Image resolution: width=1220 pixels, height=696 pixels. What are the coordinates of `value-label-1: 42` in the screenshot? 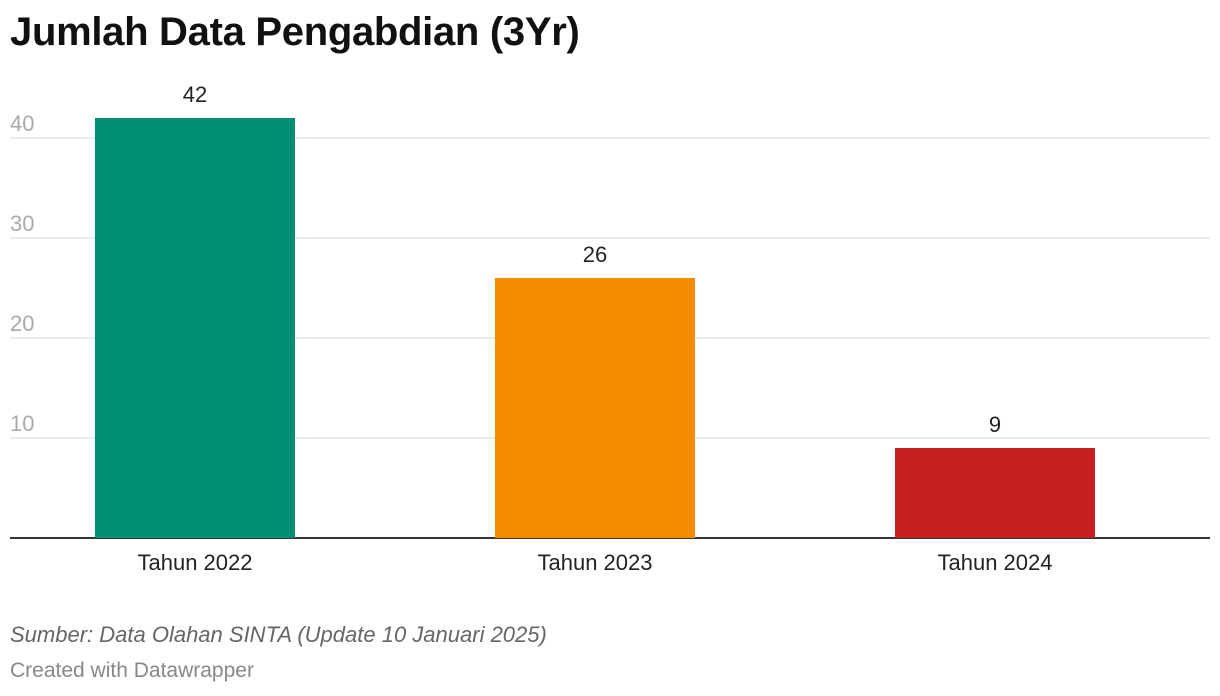 It's located at (195, 94).